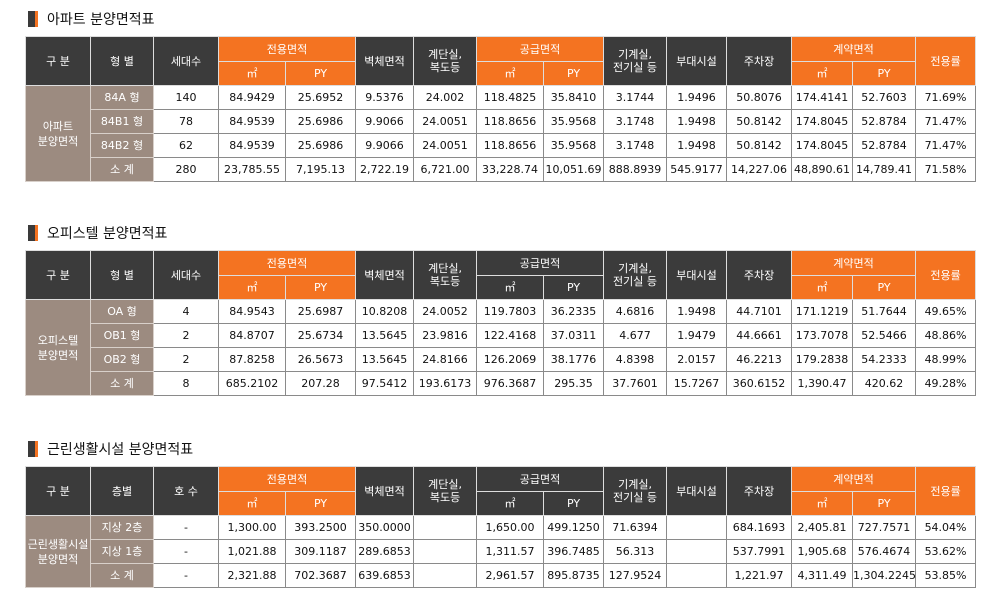  What do you see at coordinates (946, 335) in the screenshot?
I see `cell: 48.86%` at bounding box center [946, 335].